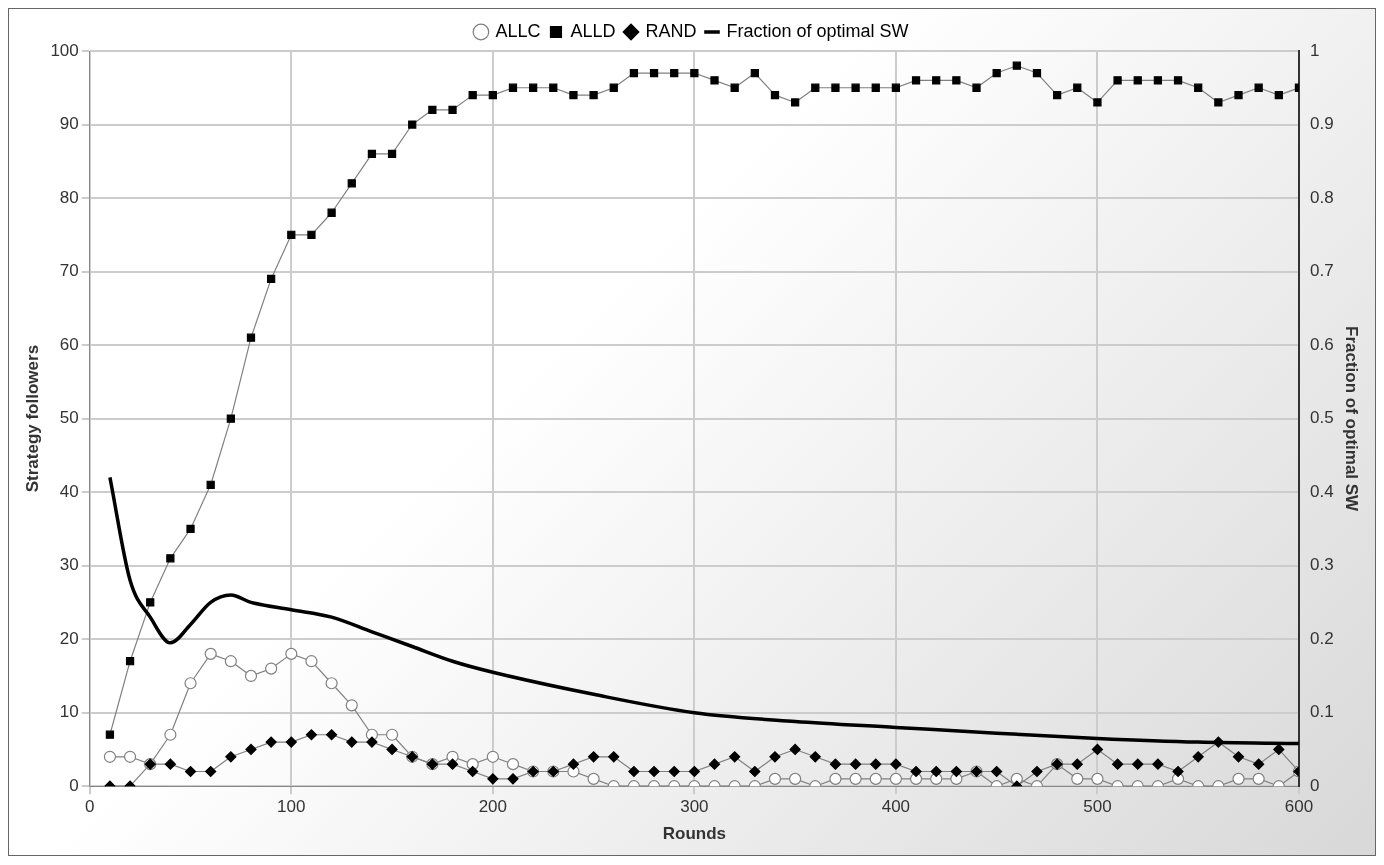 This screenshot has height=865, width=1384. What do you see at coordinates (32, 418) in the screenshot?
I see `y-axis-title: Strategy followers` at bounding box center [32, 418].